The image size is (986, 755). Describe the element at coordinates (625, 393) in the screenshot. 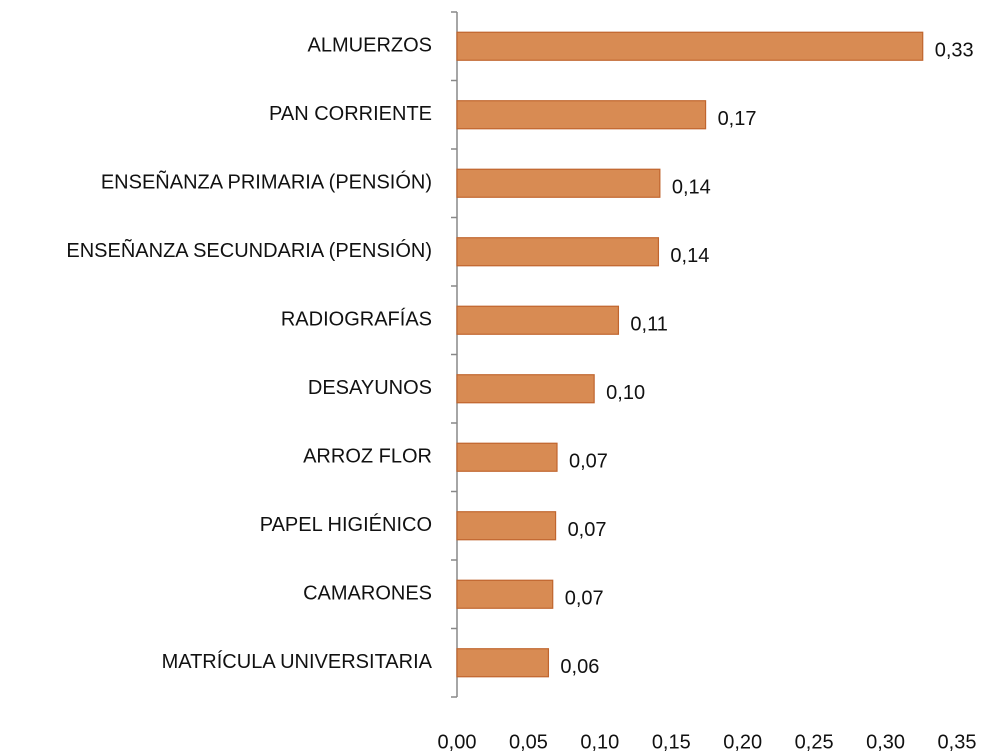

I see `data-label: 0,10` at that location.